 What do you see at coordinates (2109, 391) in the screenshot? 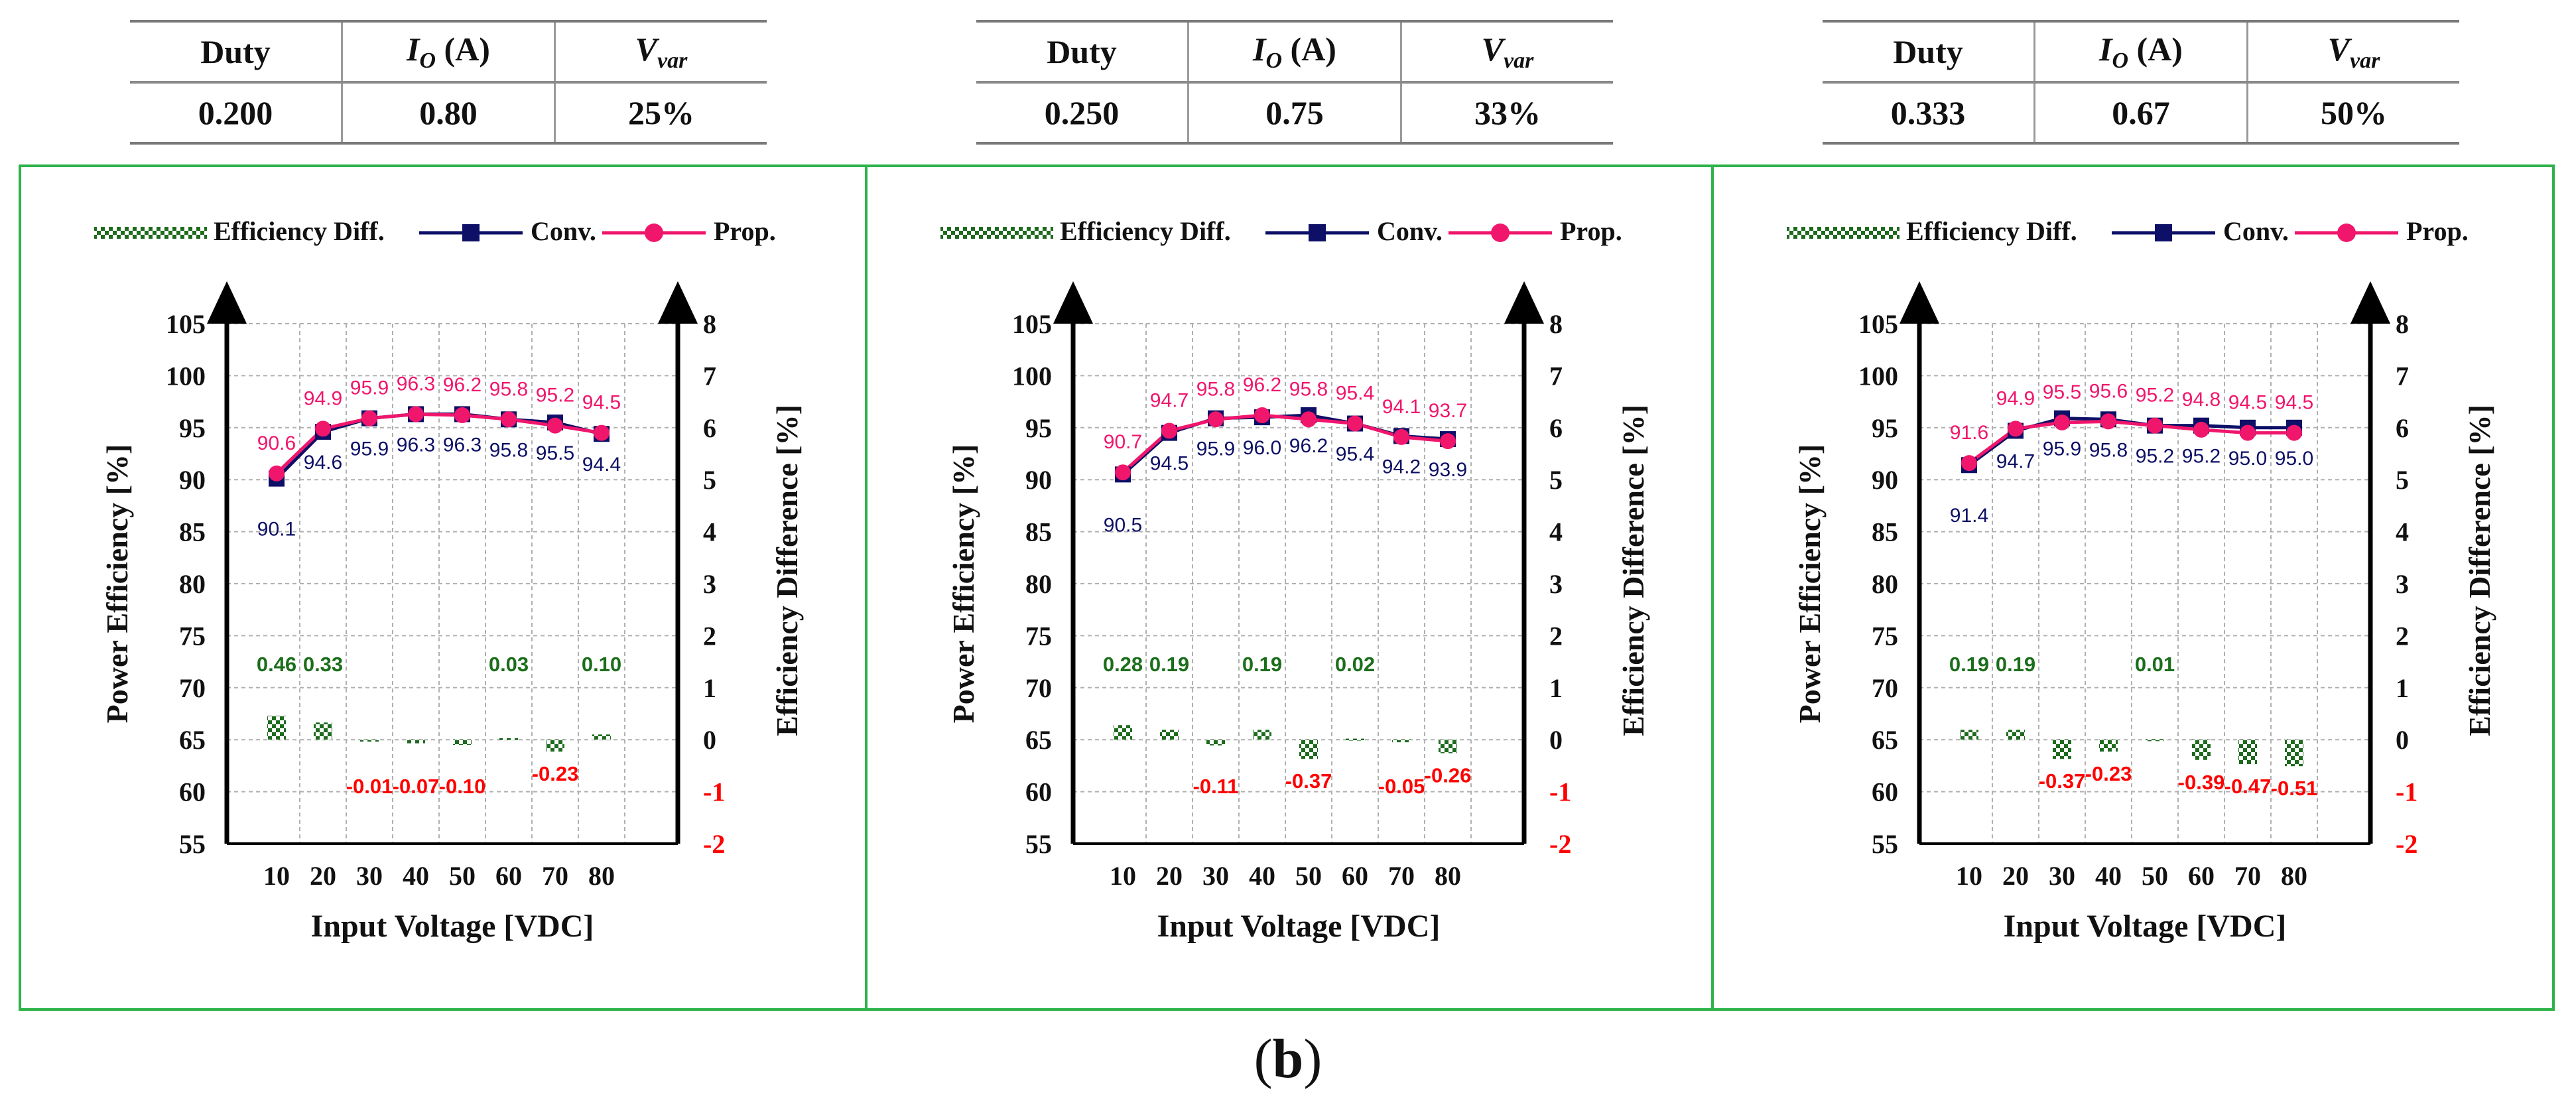
I see `prop-data-label: 95.6` at bounding box center [2109, 391].